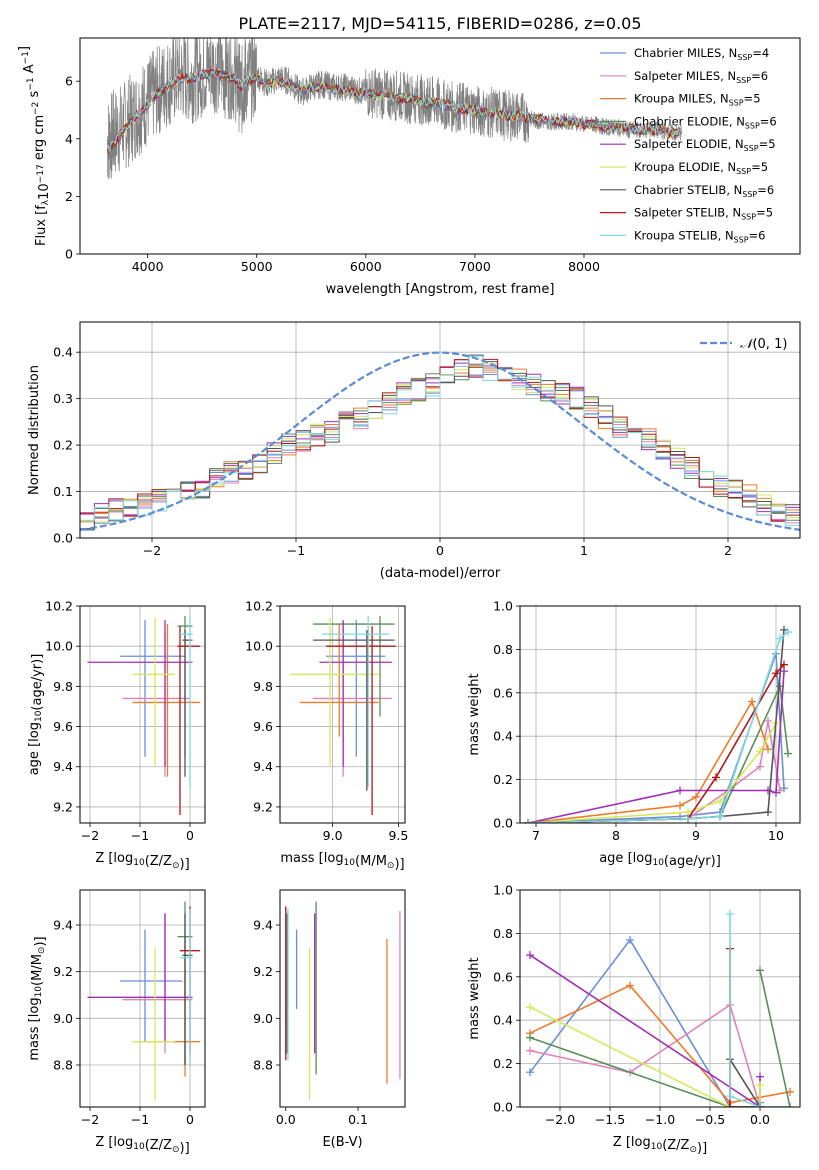 This screenshot has width=819, height=1170. Describe the element at coordinates (311, 858) in the screenshot. I see `label-text: mass [log` at that location.